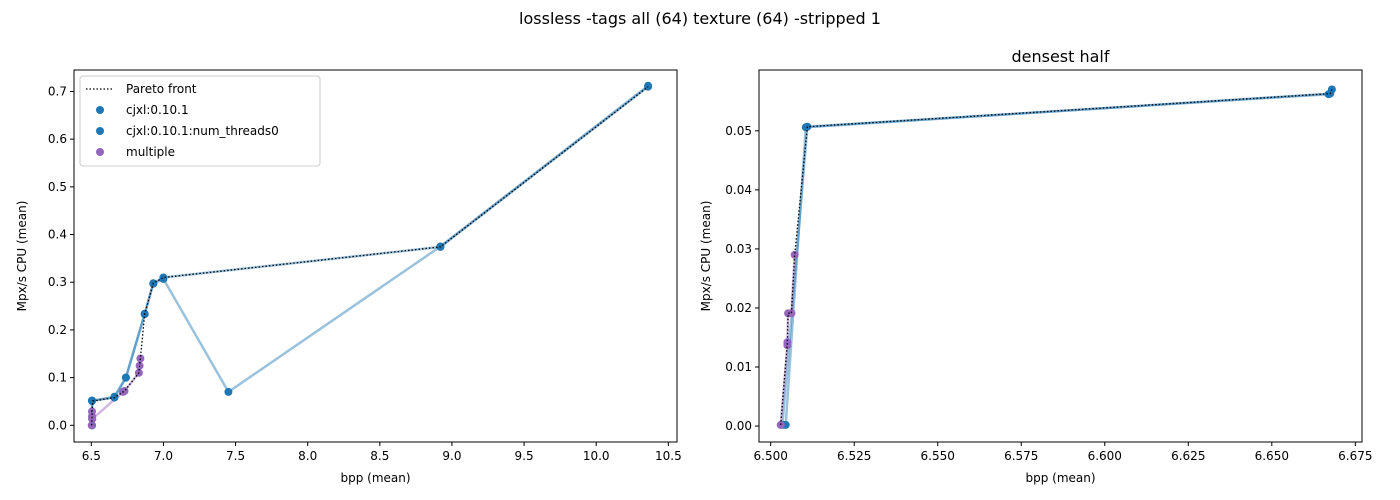  I want to click on y-tick-label: 0.6, so click(57, 139).